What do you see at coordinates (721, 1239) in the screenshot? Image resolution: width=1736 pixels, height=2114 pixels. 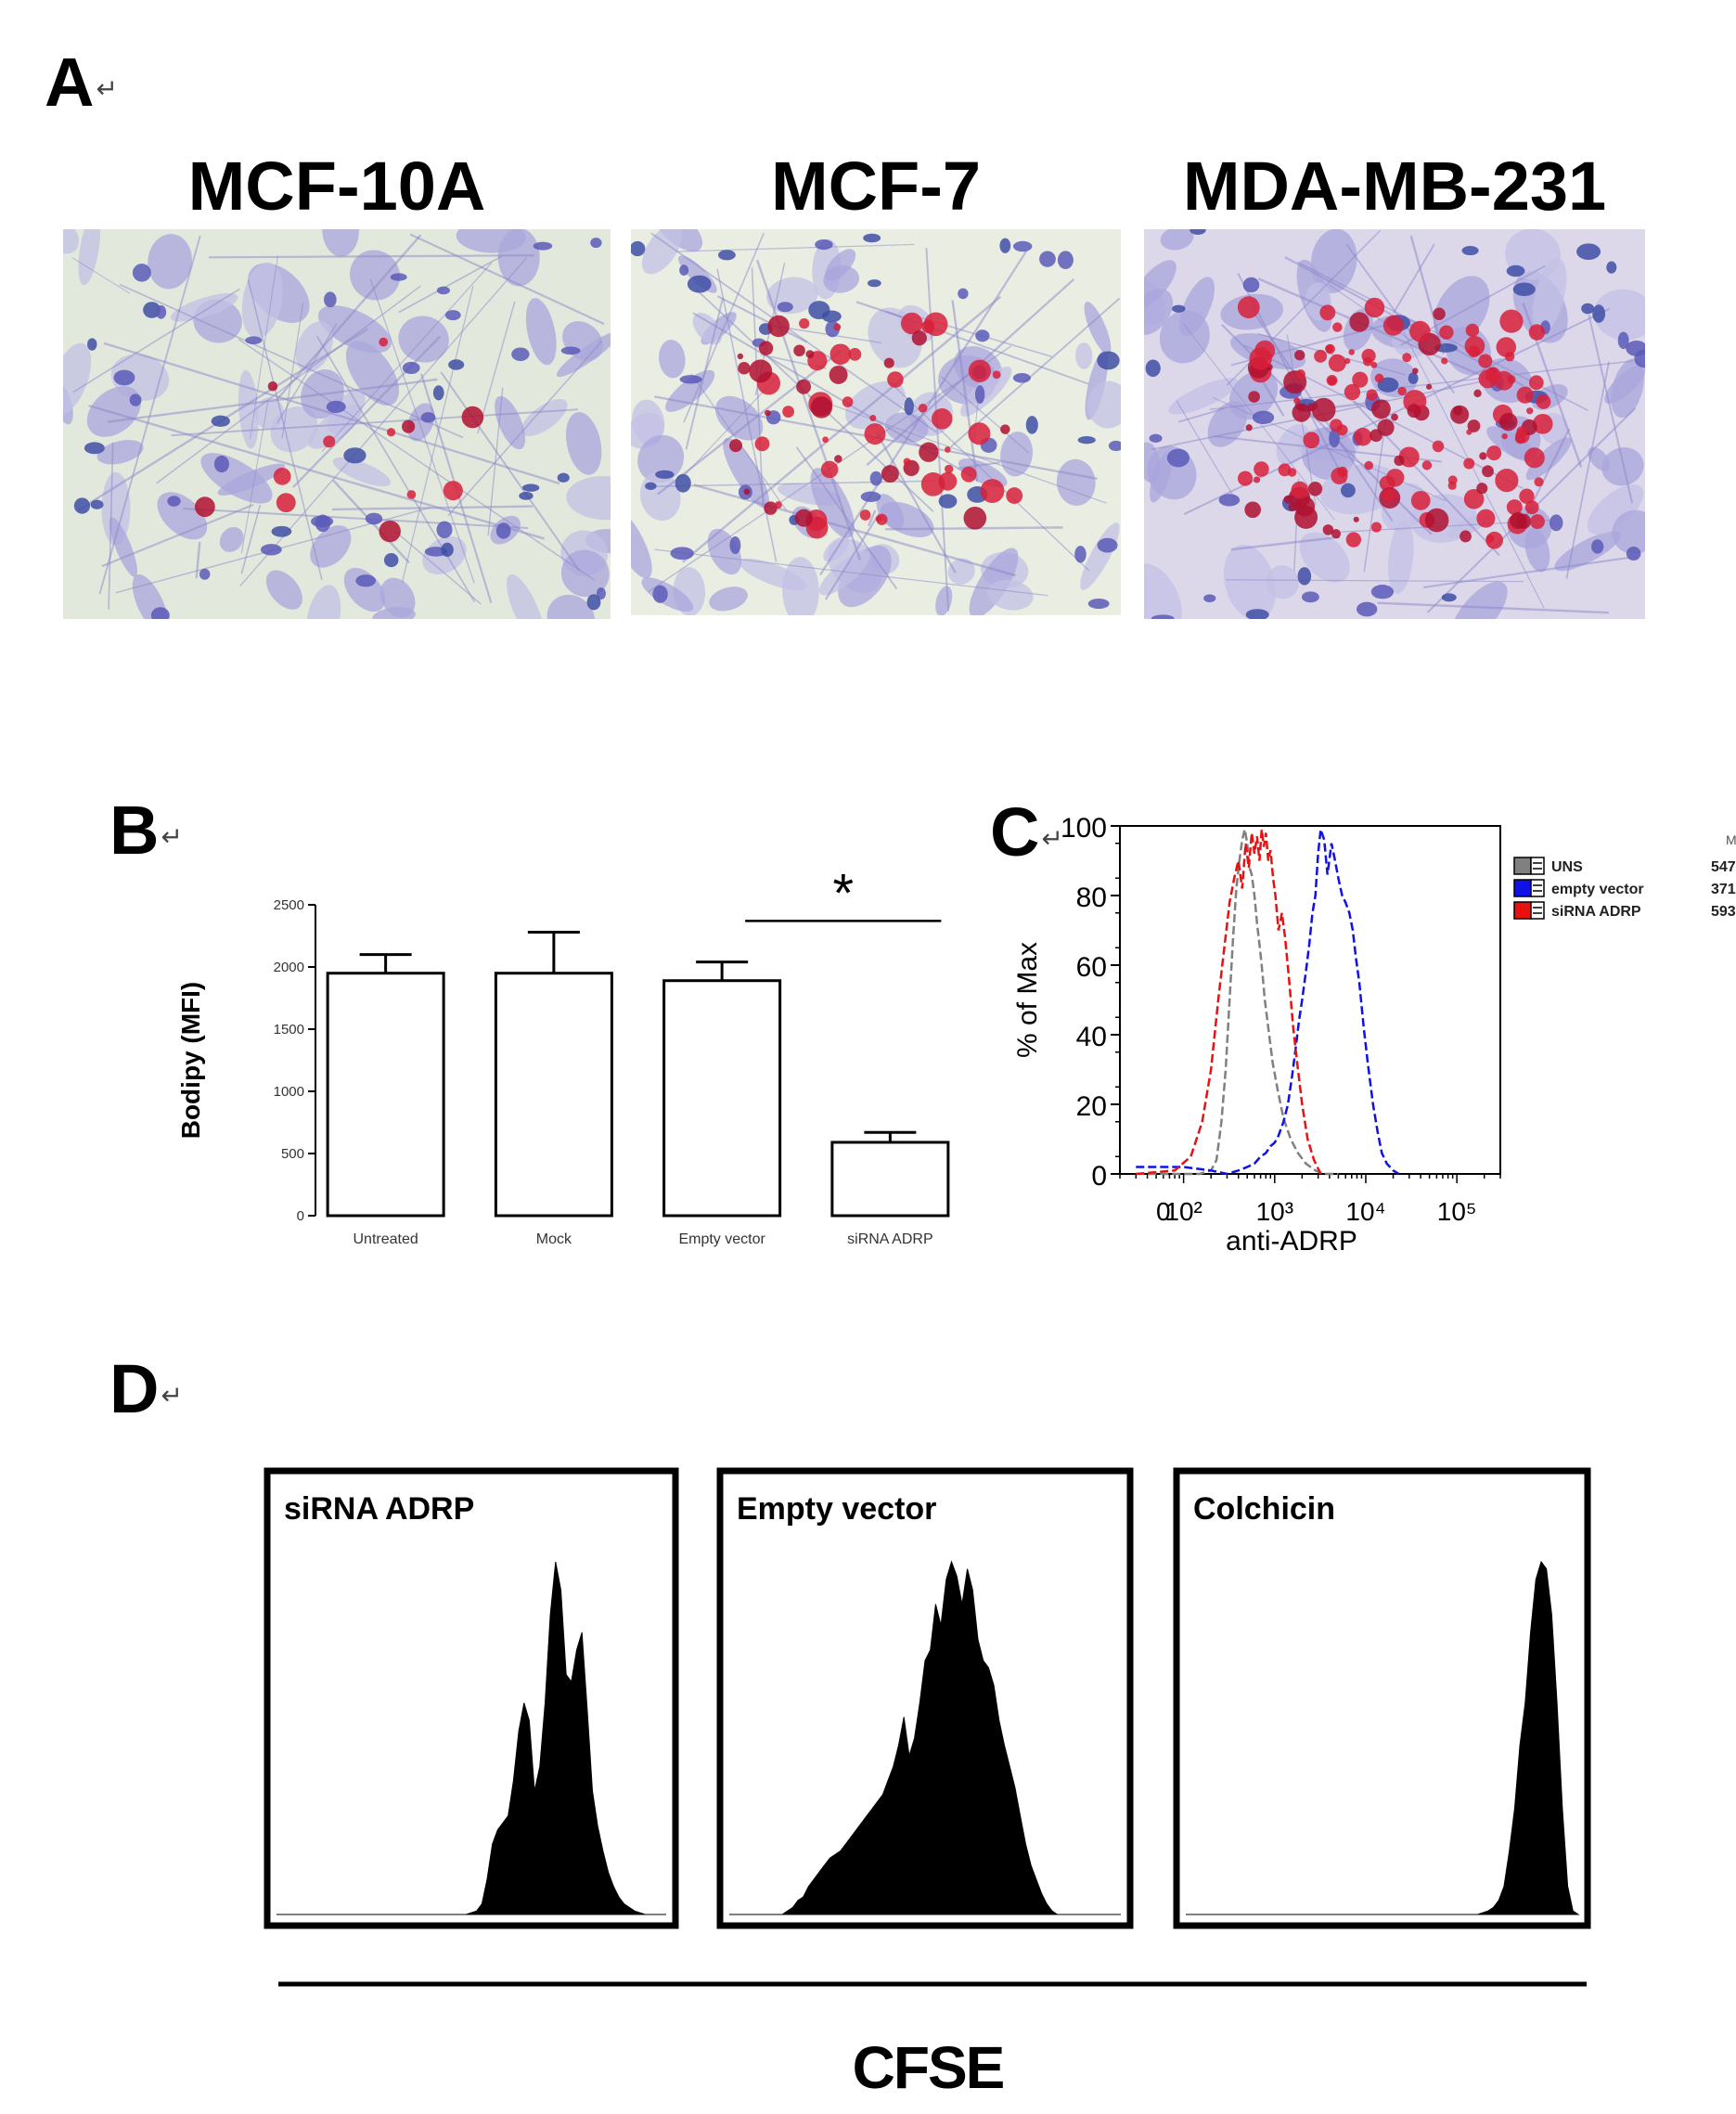 I see `x-tick-label: Empty vector` at bounding box center [721, 1239].